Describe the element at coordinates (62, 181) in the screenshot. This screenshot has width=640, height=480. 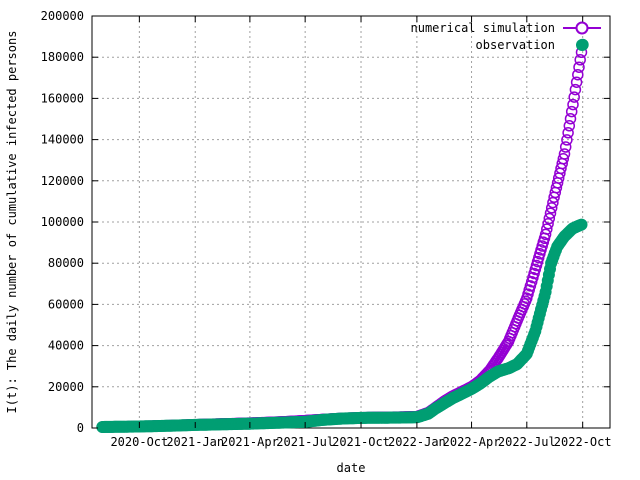
I see `y-tick-label: 120000` at that location.